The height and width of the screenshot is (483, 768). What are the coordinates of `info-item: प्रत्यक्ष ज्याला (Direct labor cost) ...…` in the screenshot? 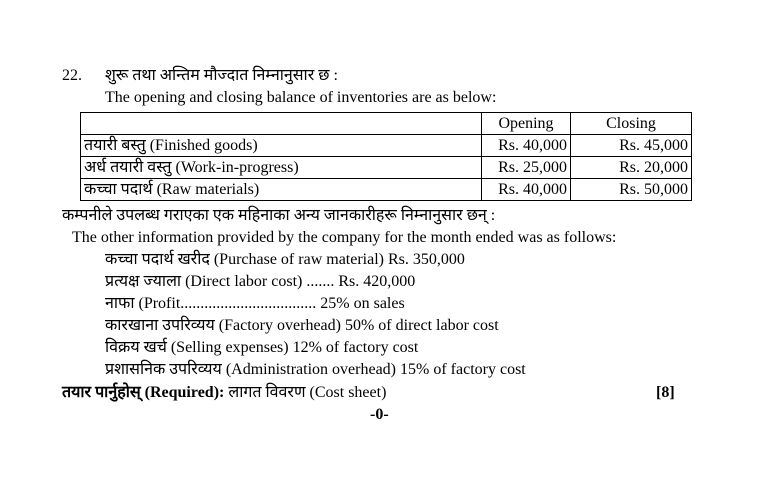 It's located at (260, 281).